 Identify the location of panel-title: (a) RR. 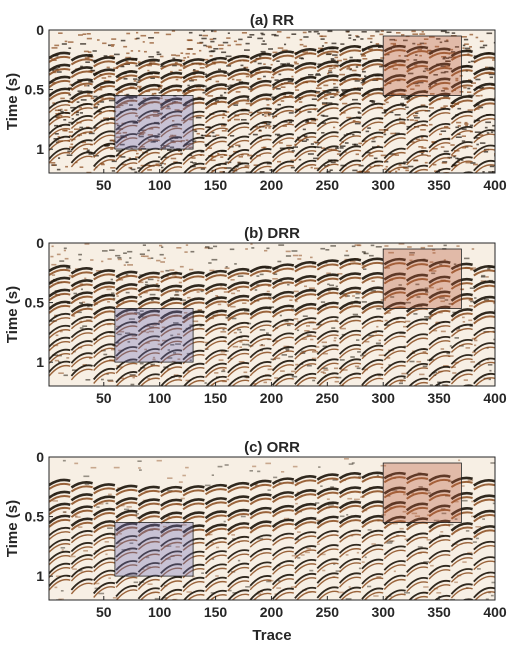
(272, 20).